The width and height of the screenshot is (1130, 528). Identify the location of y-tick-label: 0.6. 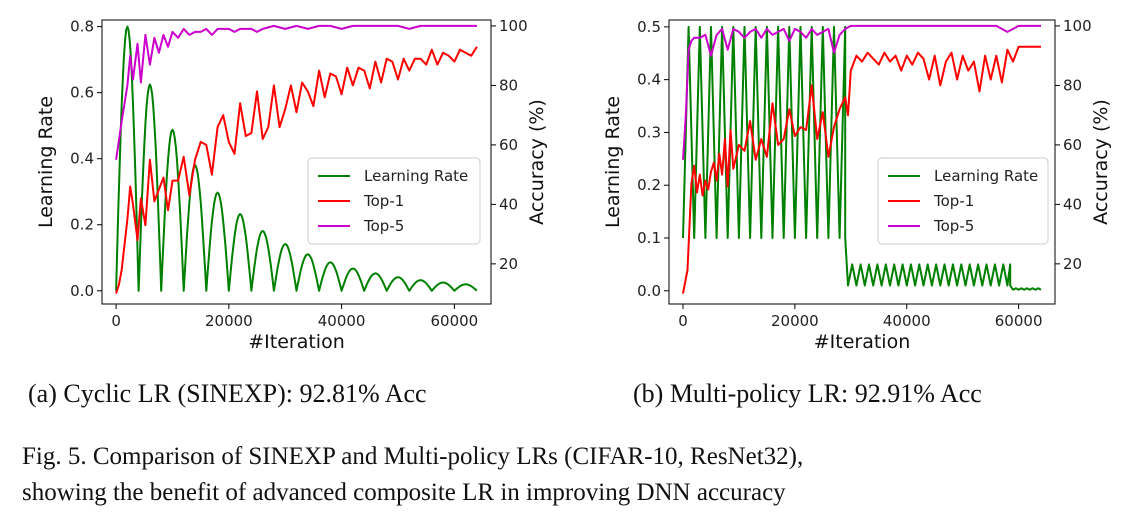
(82, 93).